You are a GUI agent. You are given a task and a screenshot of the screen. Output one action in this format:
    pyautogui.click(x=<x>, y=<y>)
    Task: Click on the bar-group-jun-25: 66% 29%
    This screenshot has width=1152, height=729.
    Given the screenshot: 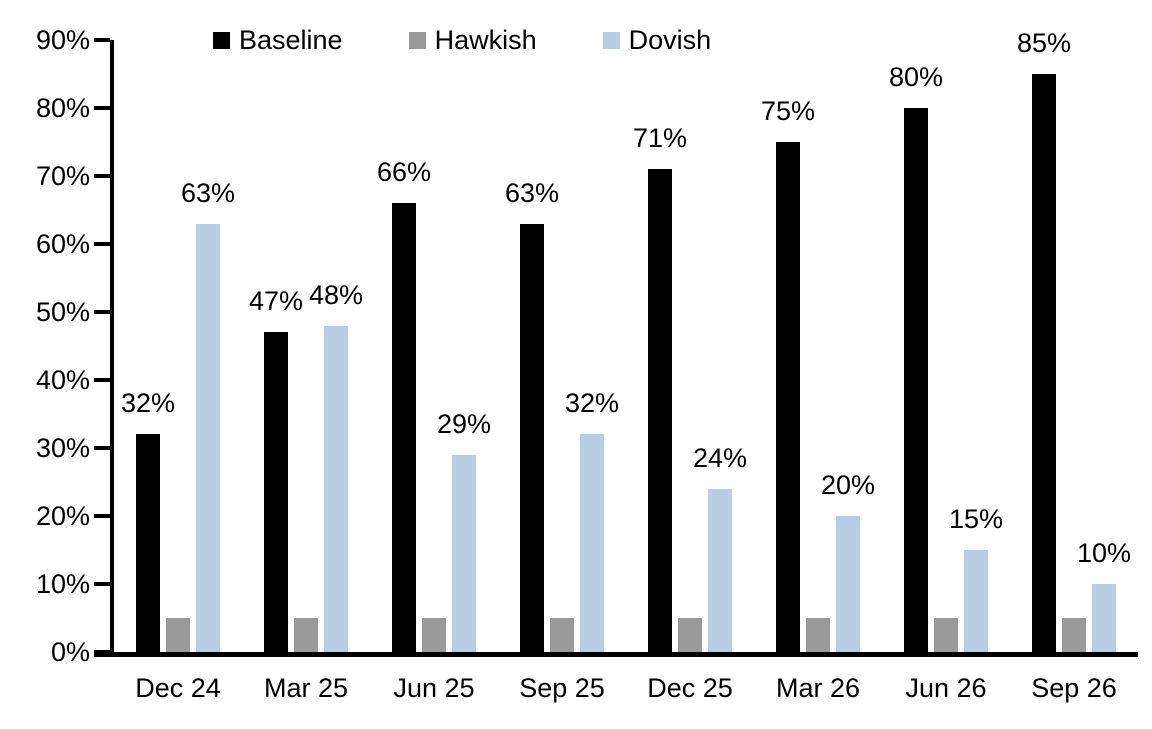 What is the action you would take?
    pyautogui.click(x=434, y=346)
    